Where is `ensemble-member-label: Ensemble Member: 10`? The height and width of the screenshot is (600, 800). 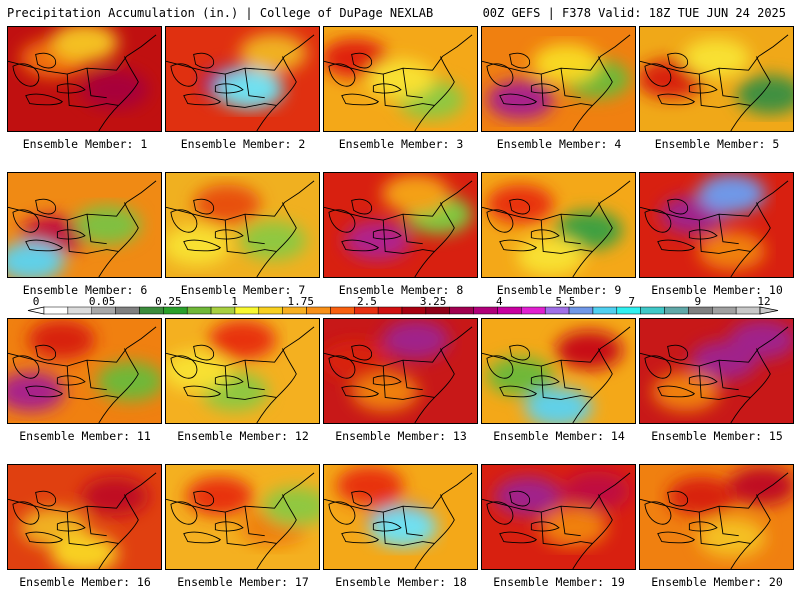 ensemble-member-label: Ensemble Member: 10 is located at coordinates (717, 290).